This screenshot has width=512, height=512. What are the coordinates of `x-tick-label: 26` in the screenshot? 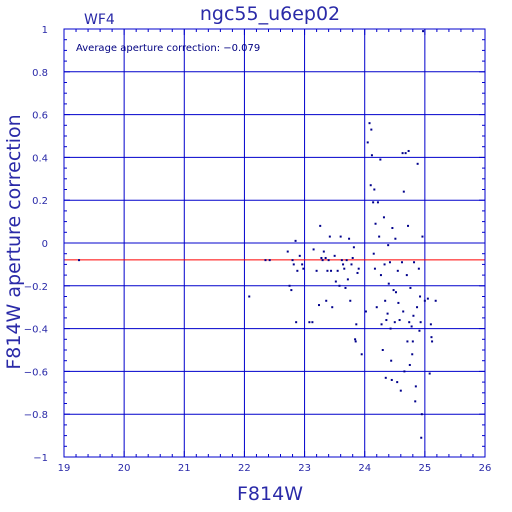 It's located at (485, 468).